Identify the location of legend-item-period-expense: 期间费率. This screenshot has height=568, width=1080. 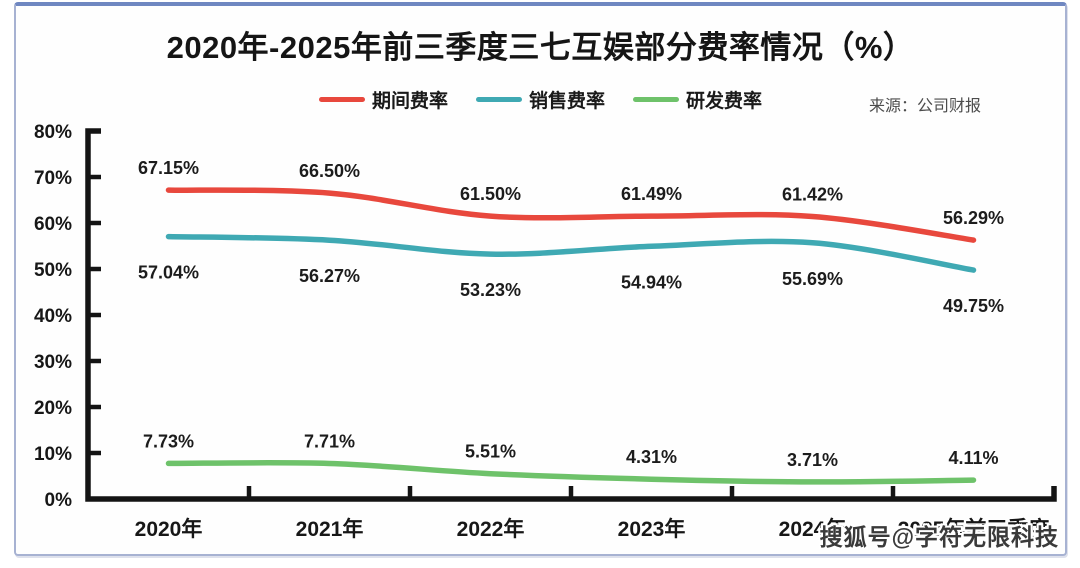
(383, 99).